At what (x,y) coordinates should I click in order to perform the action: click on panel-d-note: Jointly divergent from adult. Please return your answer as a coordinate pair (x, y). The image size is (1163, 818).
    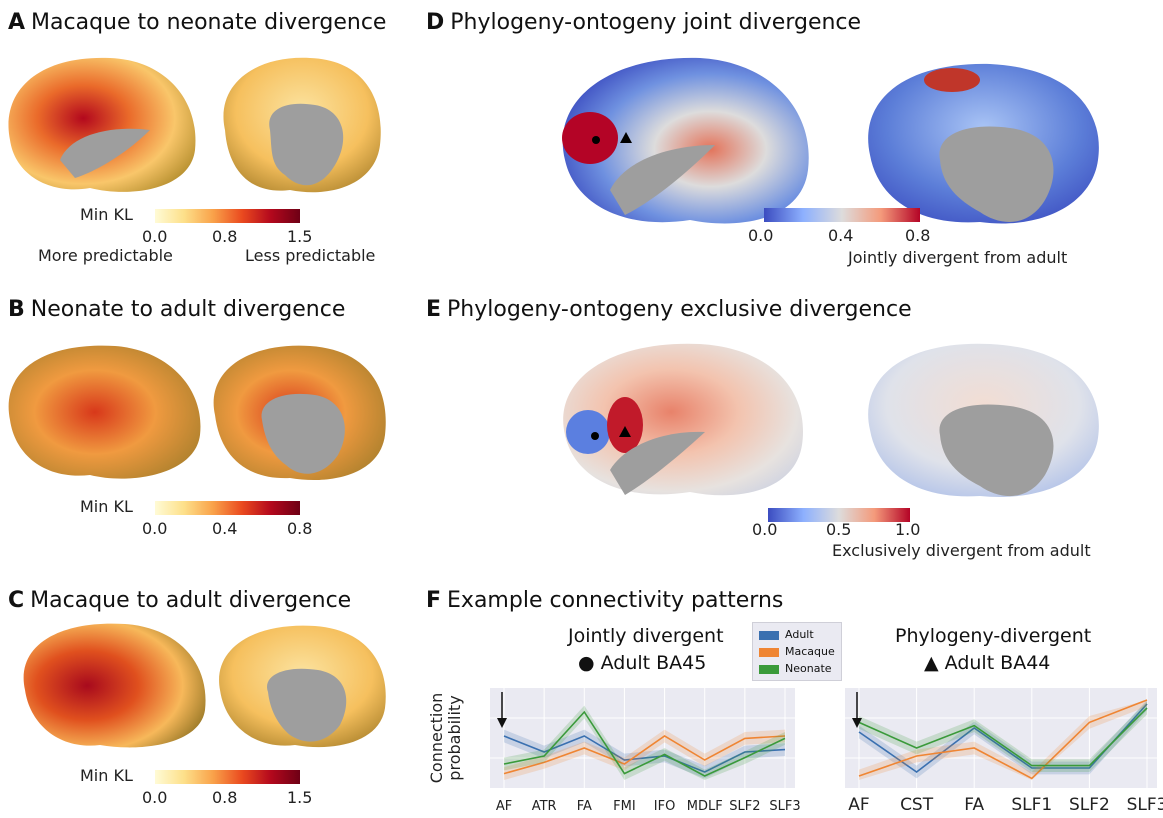
    Looking at the image, I should click on (958, 257).